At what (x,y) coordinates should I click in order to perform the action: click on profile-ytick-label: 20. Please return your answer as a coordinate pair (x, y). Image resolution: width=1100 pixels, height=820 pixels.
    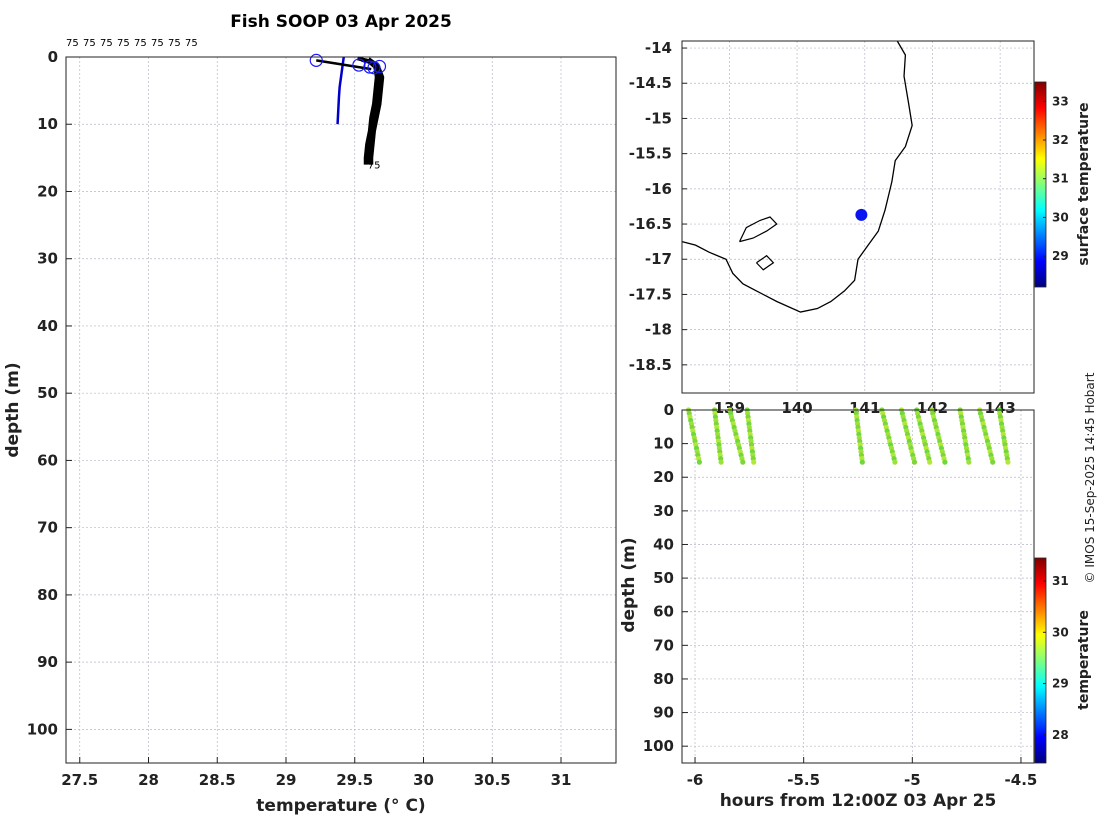
    Looking at the image, I should click on (47, 191).